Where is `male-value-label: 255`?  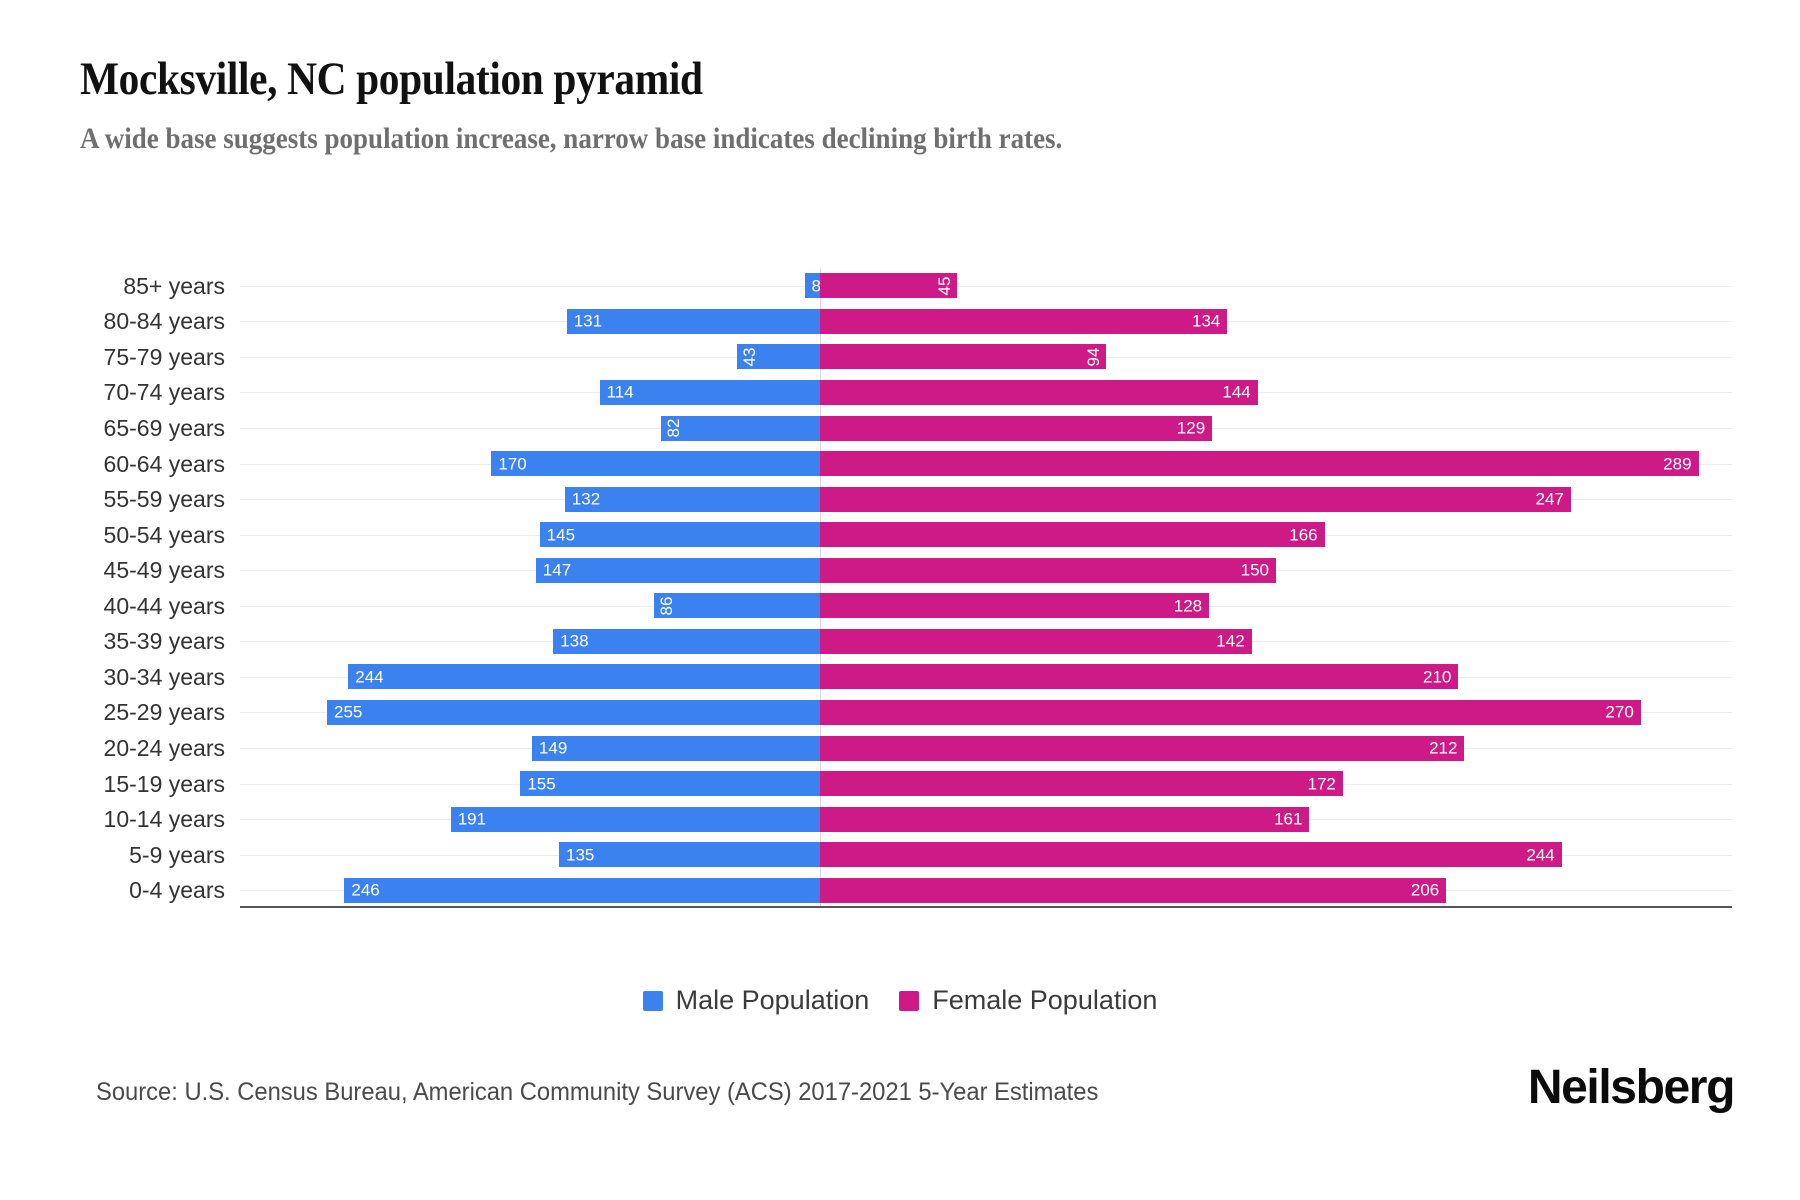 male-value-label: 255 is located at coordinates (348, 712).